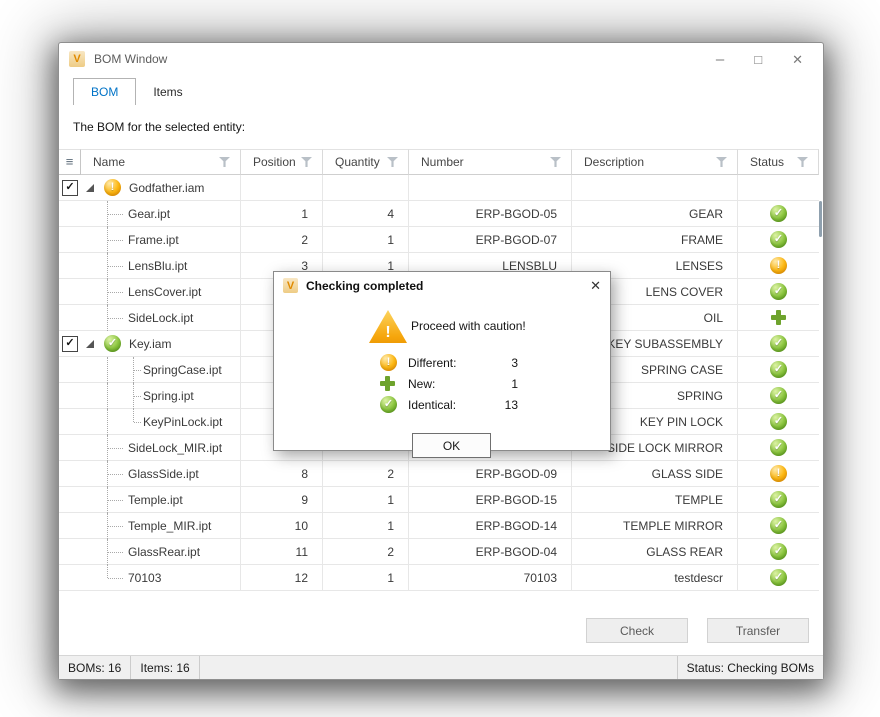 The width and height of the screenshot is (880, 717). Describe the element at coordinates (366, 162) in the screenshot. I see `column-header-quantity: Quantity` at that location.